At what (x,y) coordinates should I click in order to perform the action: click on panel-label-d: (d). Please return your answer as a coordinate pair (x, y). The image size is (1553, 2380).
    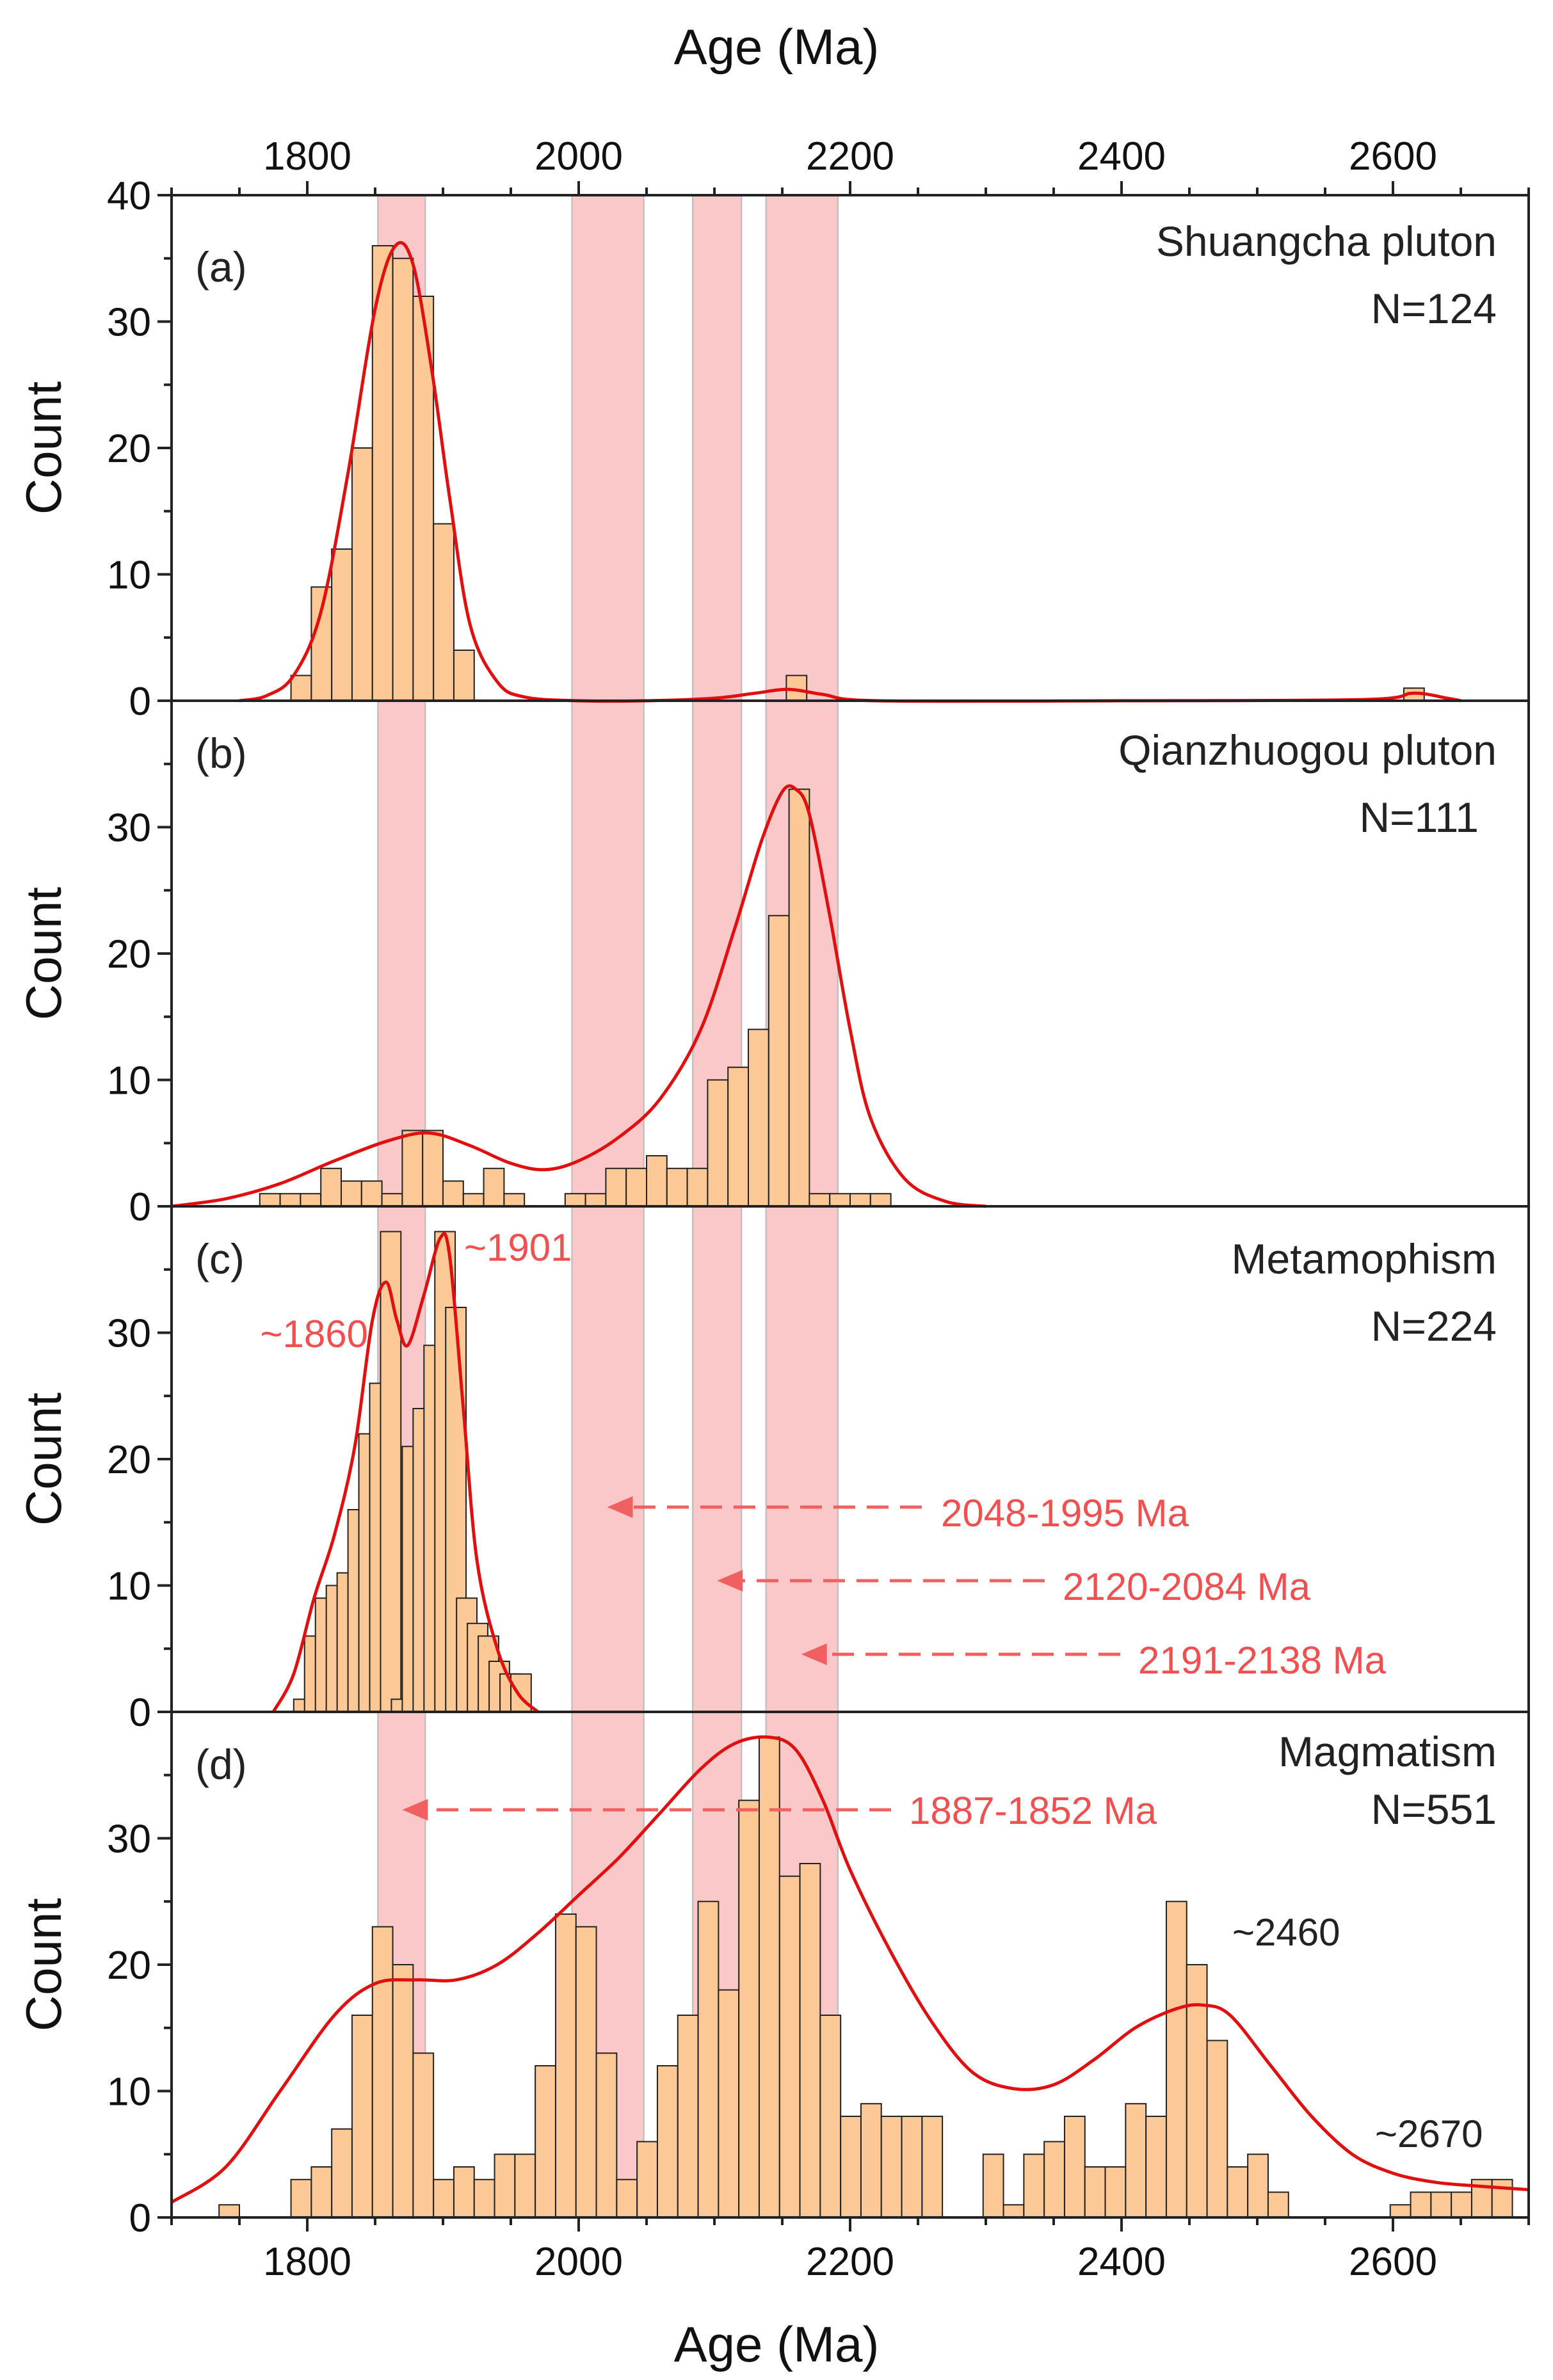
    Looking at the image, I should click on (221, 1764).